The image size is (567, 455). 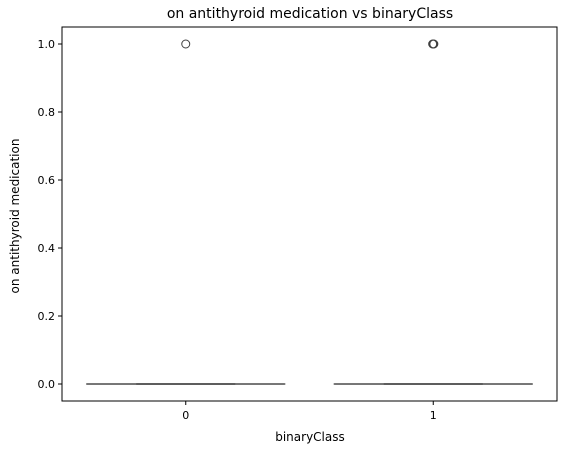 I want to click on x-axis-label: binaryClass, so click(x=310, y=437).